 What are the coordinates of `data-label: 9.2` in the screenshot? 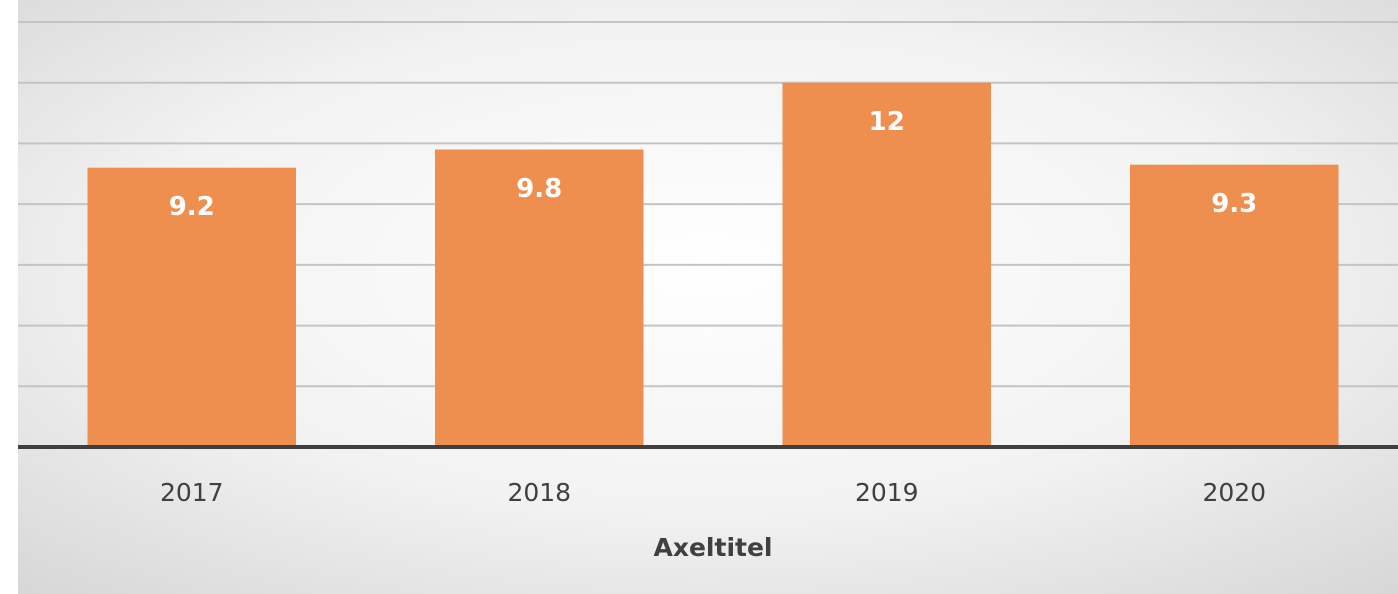 It's located at (192, 207).